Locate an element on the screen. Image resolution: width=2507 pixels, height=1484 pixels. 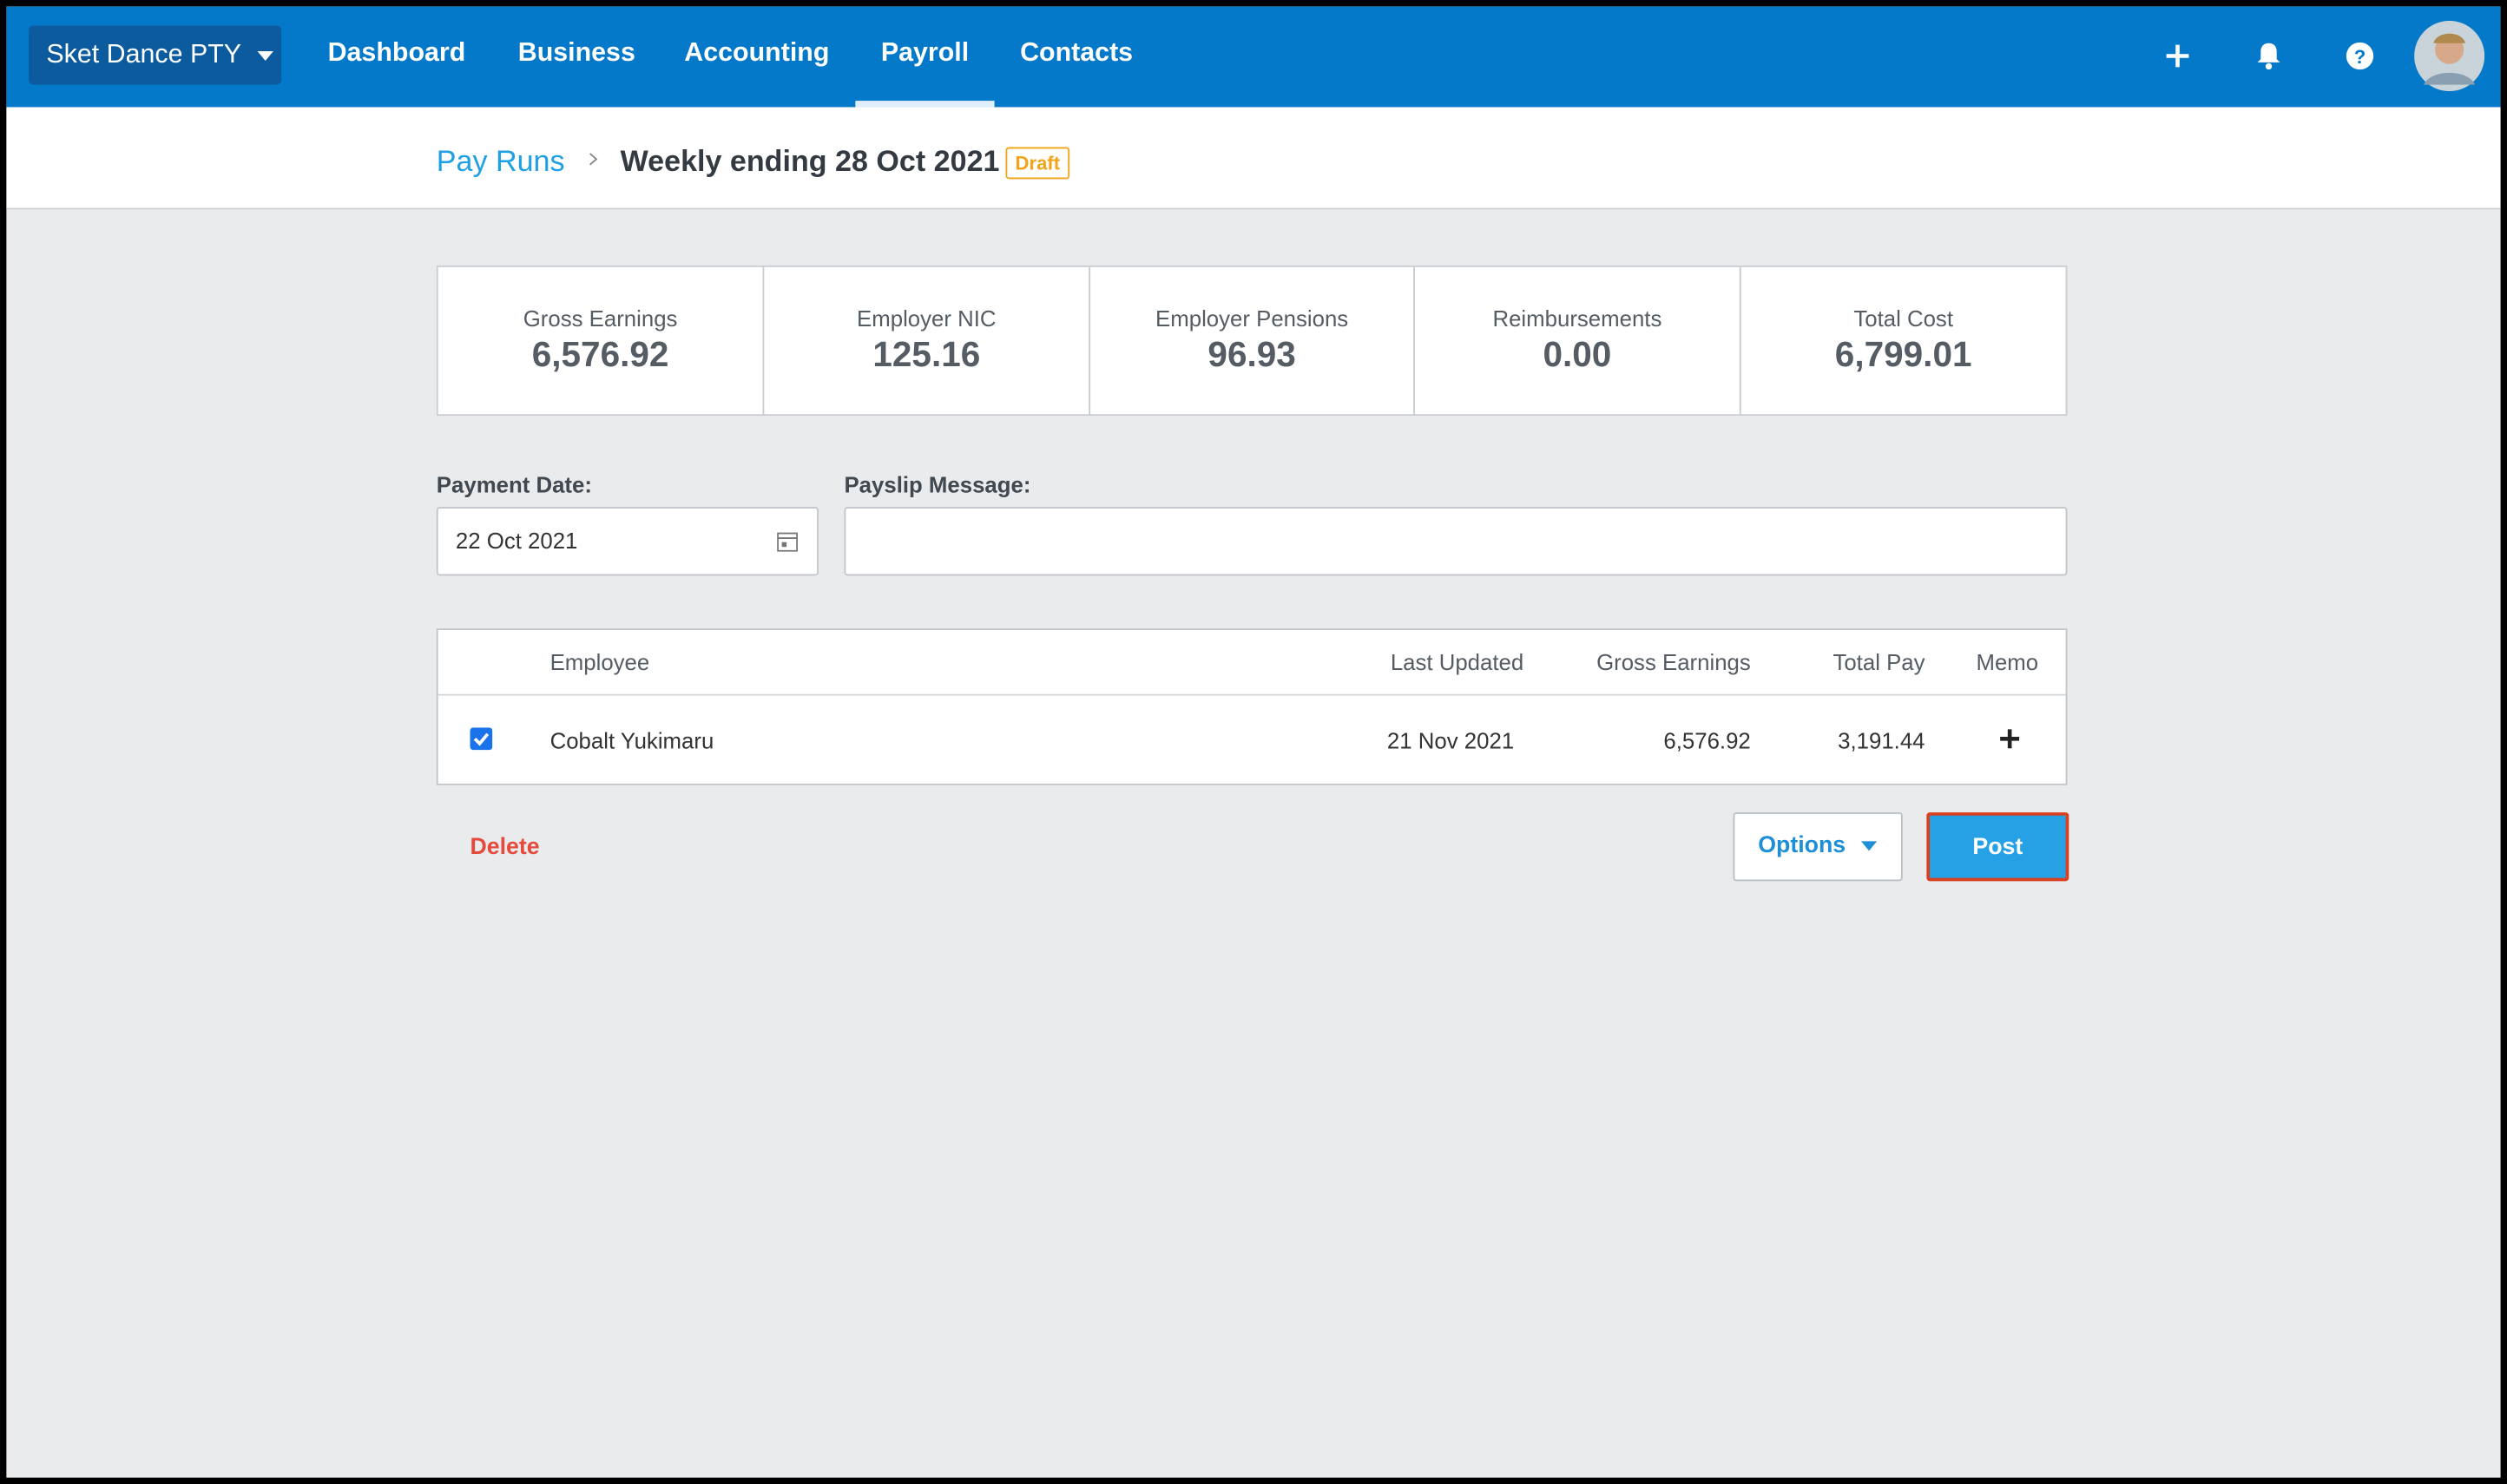
field-label: Payslip Message: is located at coordinates (937, 485).